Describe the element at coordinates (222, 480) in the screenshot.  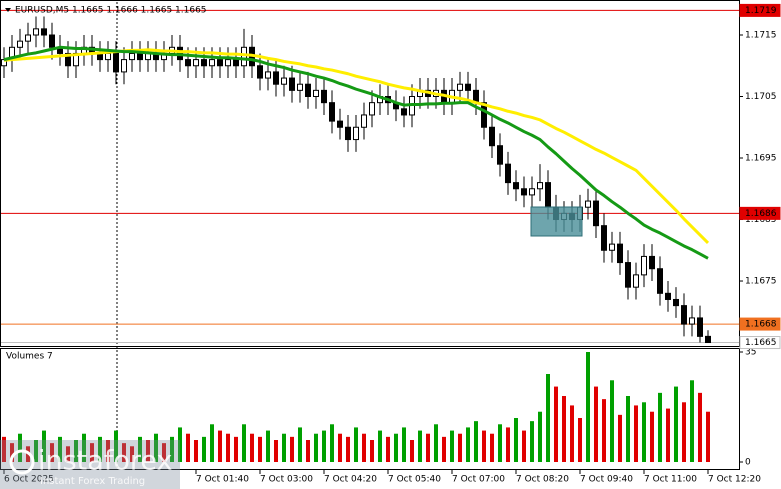
I see `x-tick-label: 7 Oct 01:40` at that location.